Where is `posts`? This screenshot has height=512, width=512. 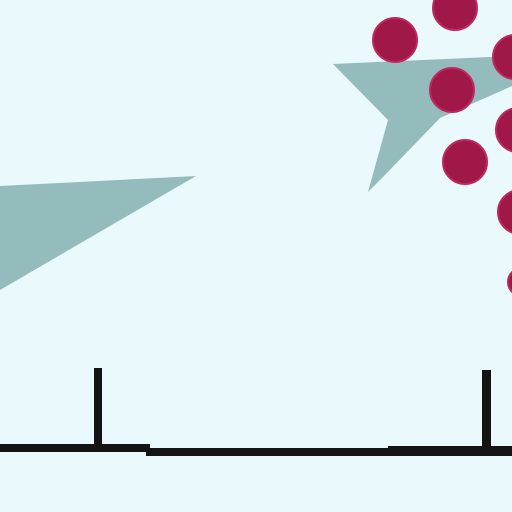
posts is located at coordinates (292, 409).